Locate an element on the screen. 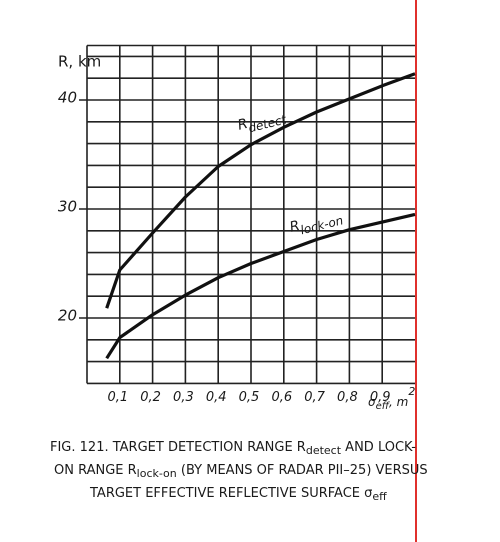 The width and height of the screenshot is (500, 542). x-tick-label: 0,5 is located at coordinates (249, 397).